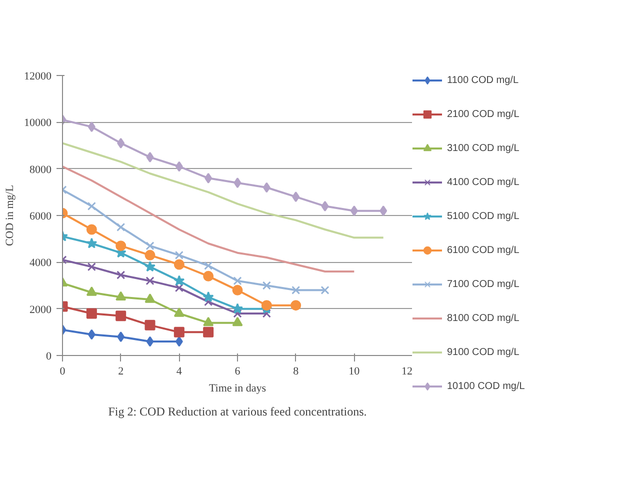  I want to click on legend-label: 7100 COD mg/L, so click(483, 284).